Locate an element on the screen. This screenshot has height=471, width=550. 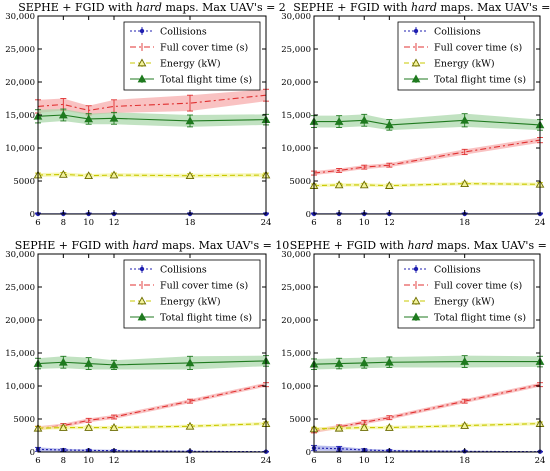
y-tick-label: 5000 is located at coordinates (300, 182).